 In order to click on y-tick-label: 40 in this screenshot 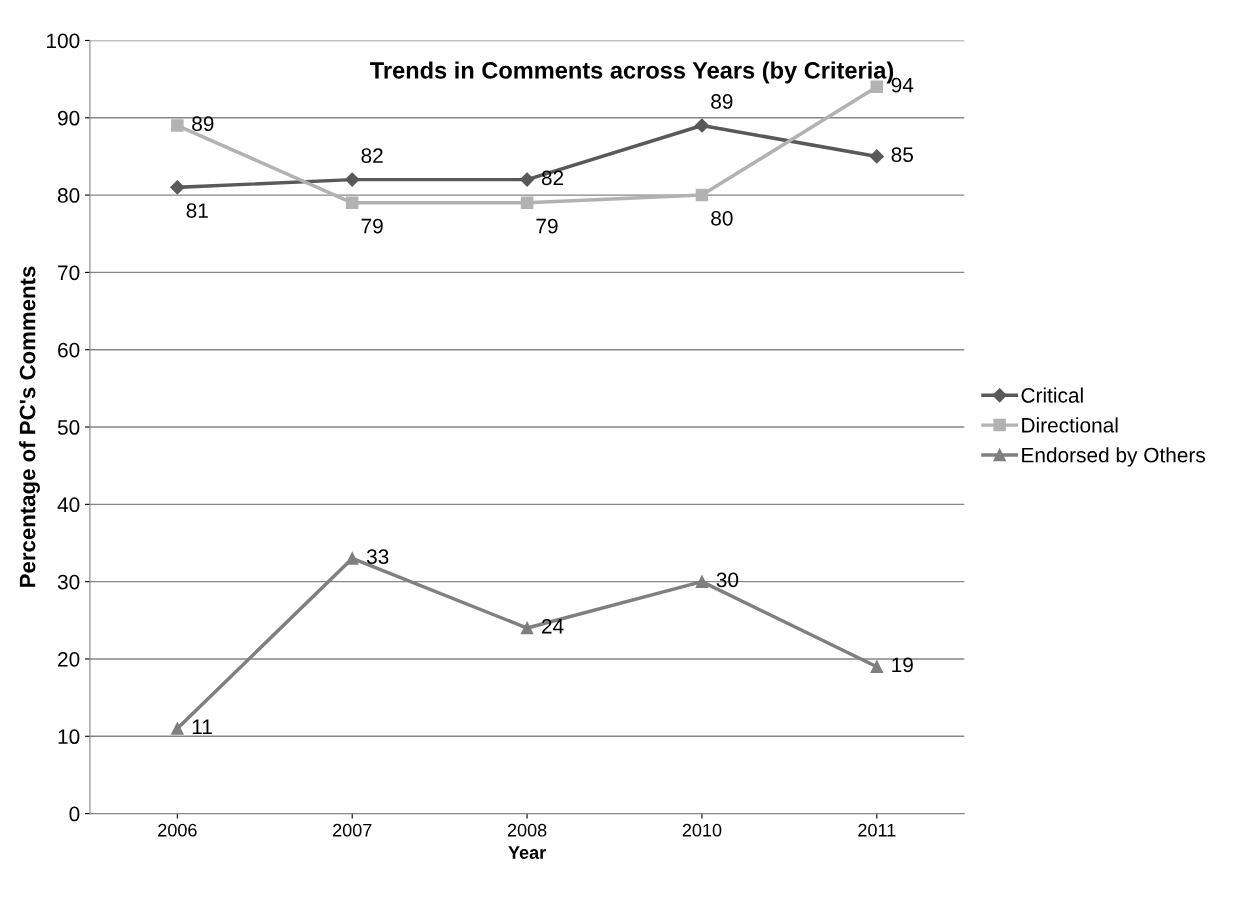, I will do `click(68, 505)`.